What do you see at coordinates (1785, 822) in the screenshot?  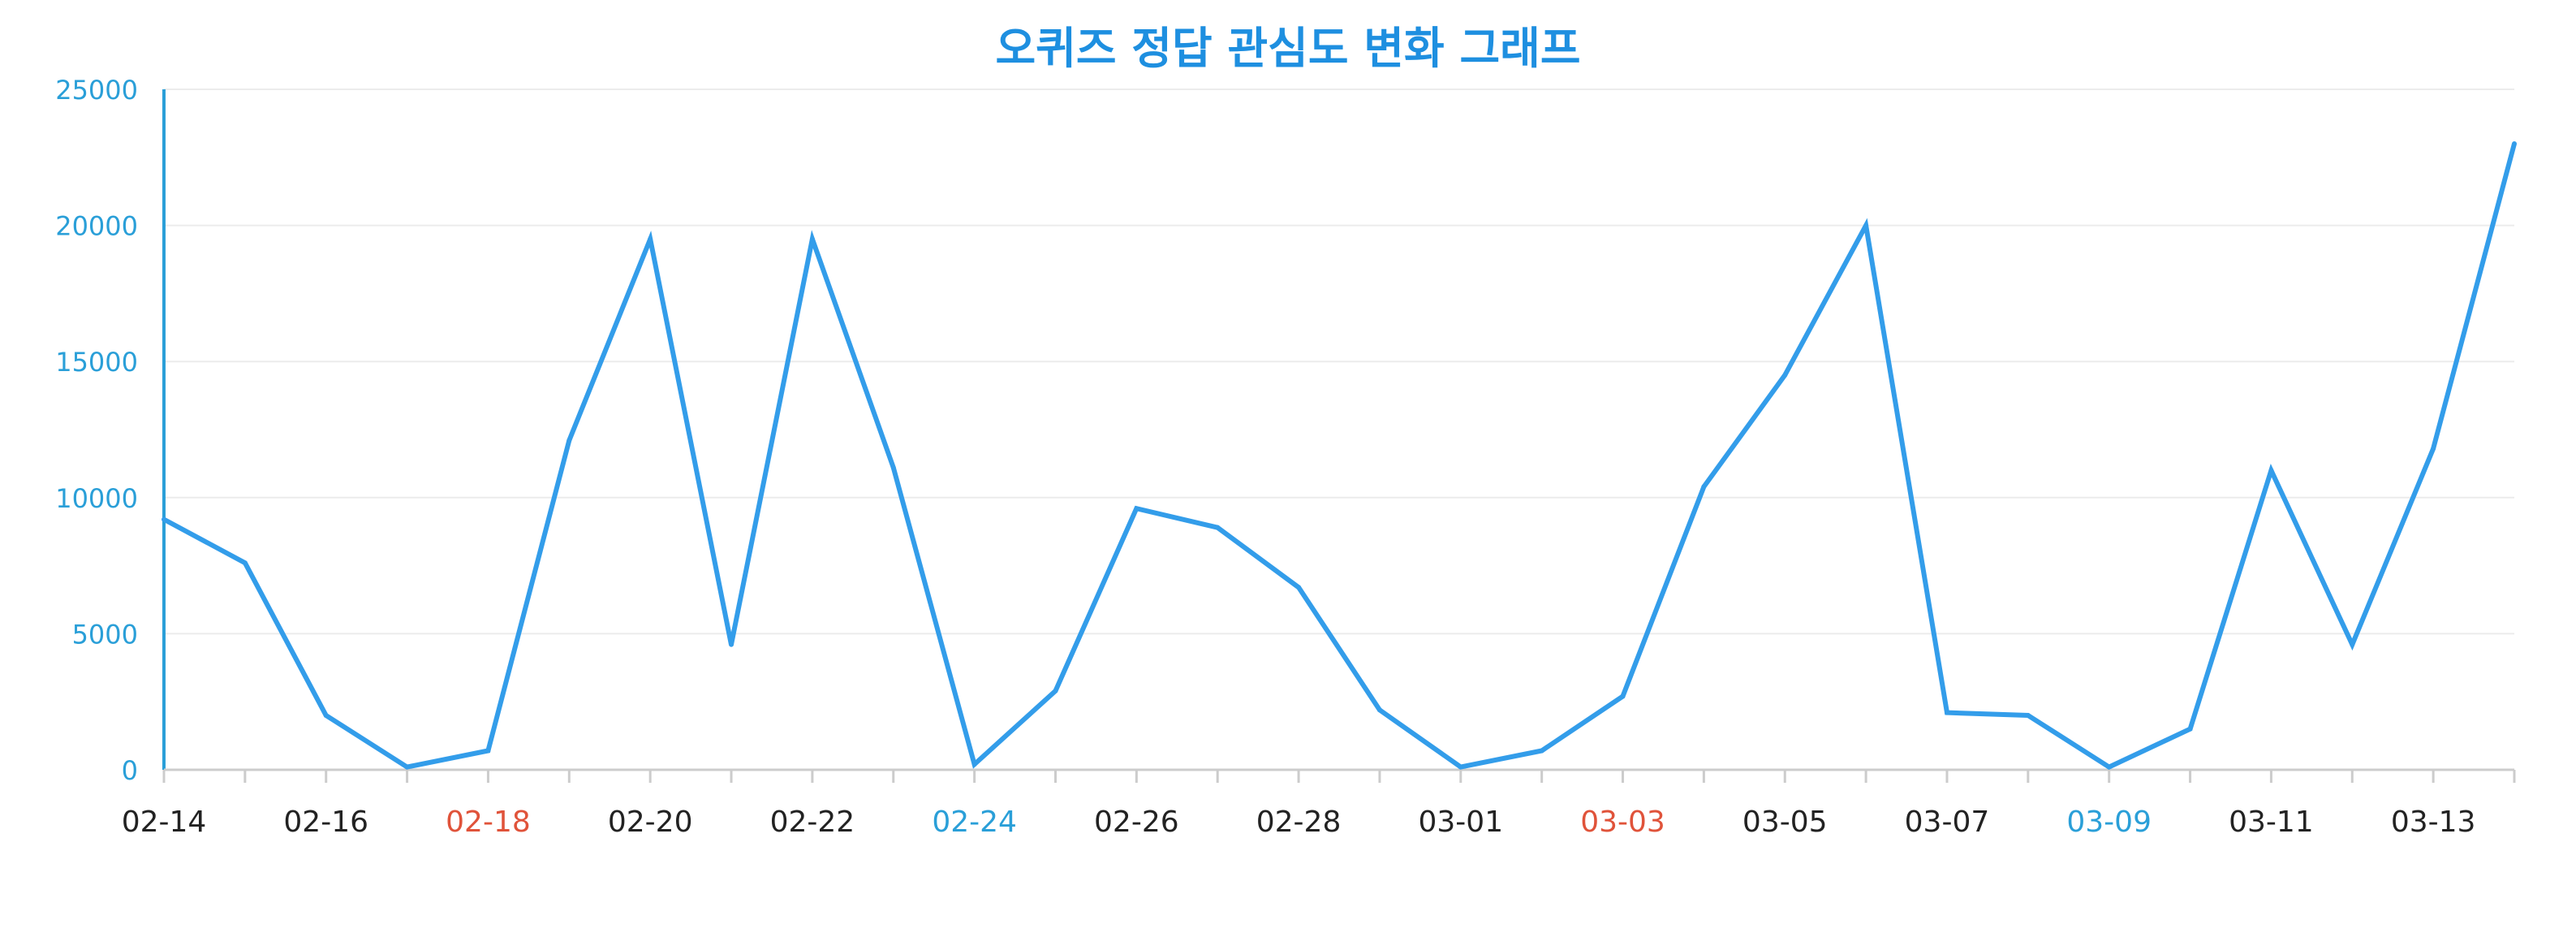 I see `x-tick-label: 03-05` at bounding box center [1785, 822].